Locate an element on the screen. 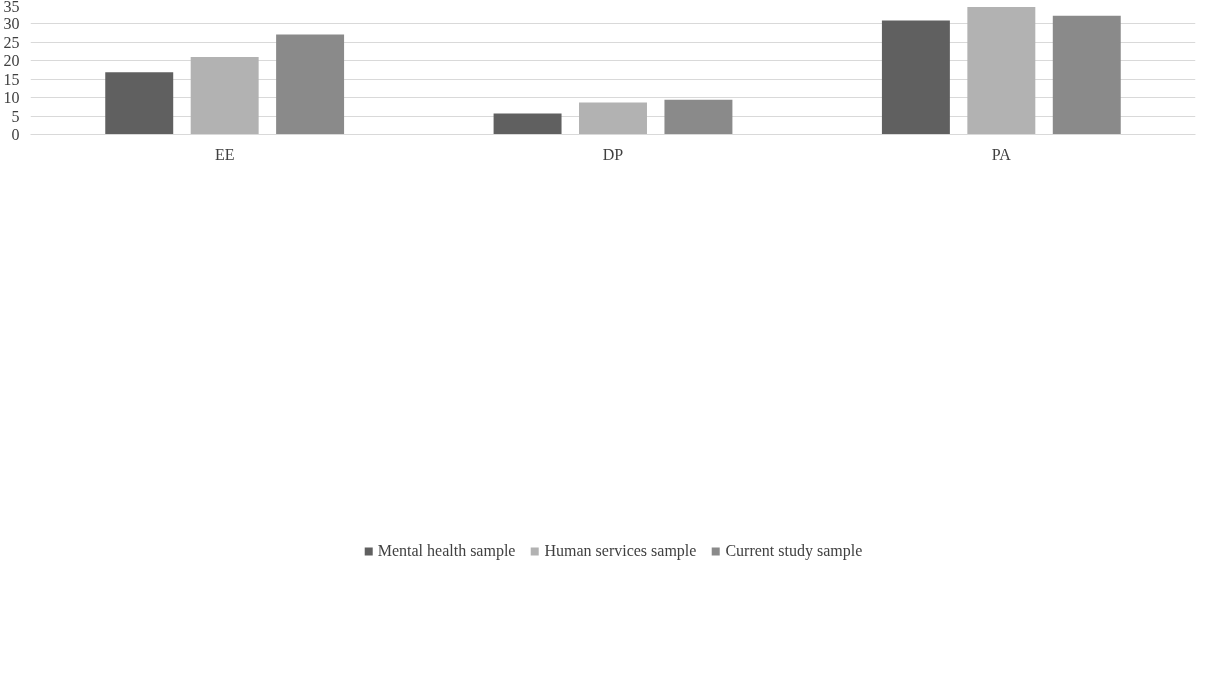 The image size is (1210, 693). x-tick-label: DP is located at coordinates (613, 154).